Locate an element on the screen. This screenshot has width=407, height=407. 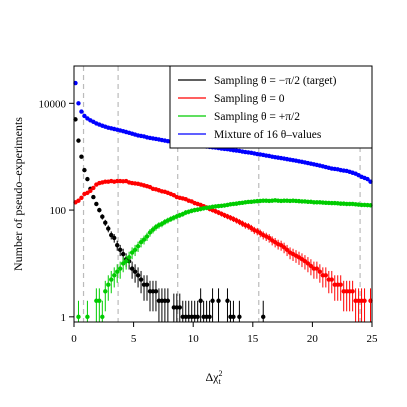
y-tick-label: 100 is located at coordinates (58, 211).